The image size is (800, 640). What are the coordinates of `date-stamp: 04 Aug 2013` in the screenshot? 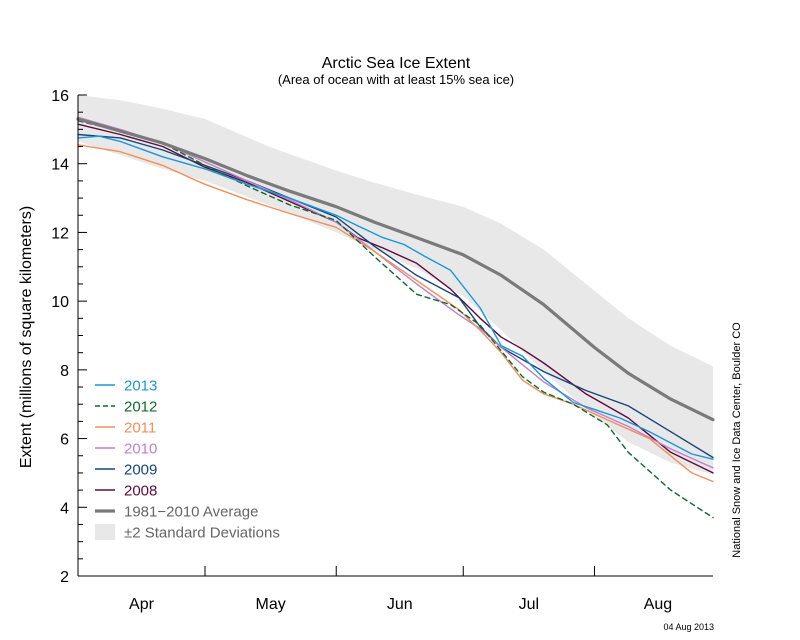 It's located at (688, 627).